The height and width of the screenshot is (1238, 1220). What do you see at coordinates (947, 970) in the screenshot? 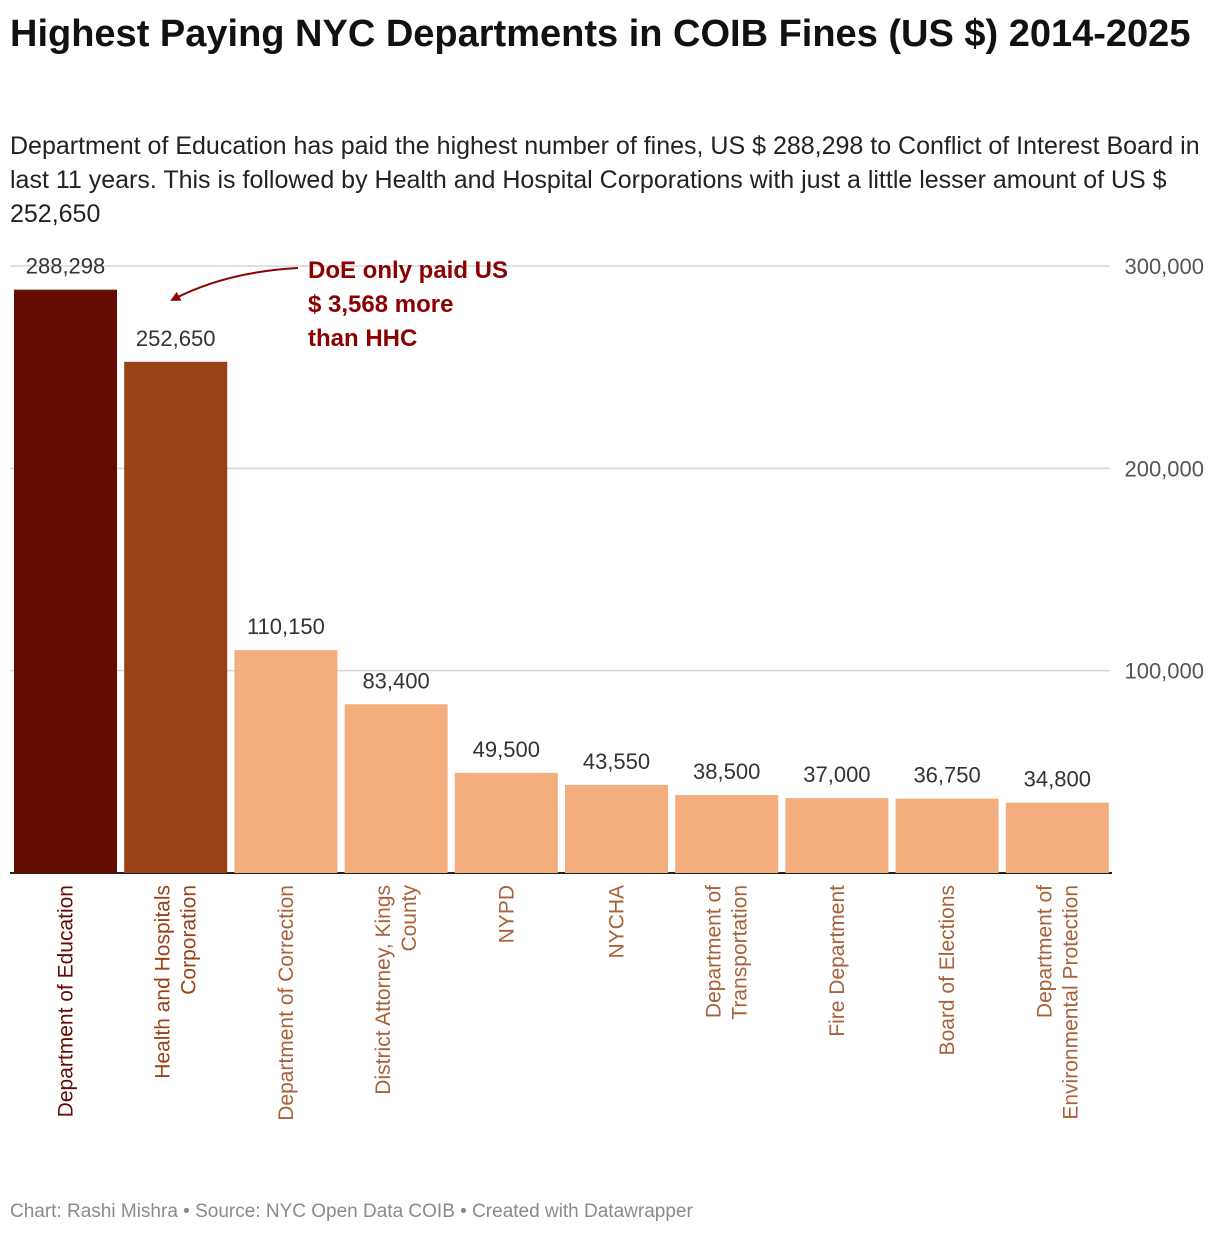
I see `category-label: Board of Elections` at bounding box center [947, 970].